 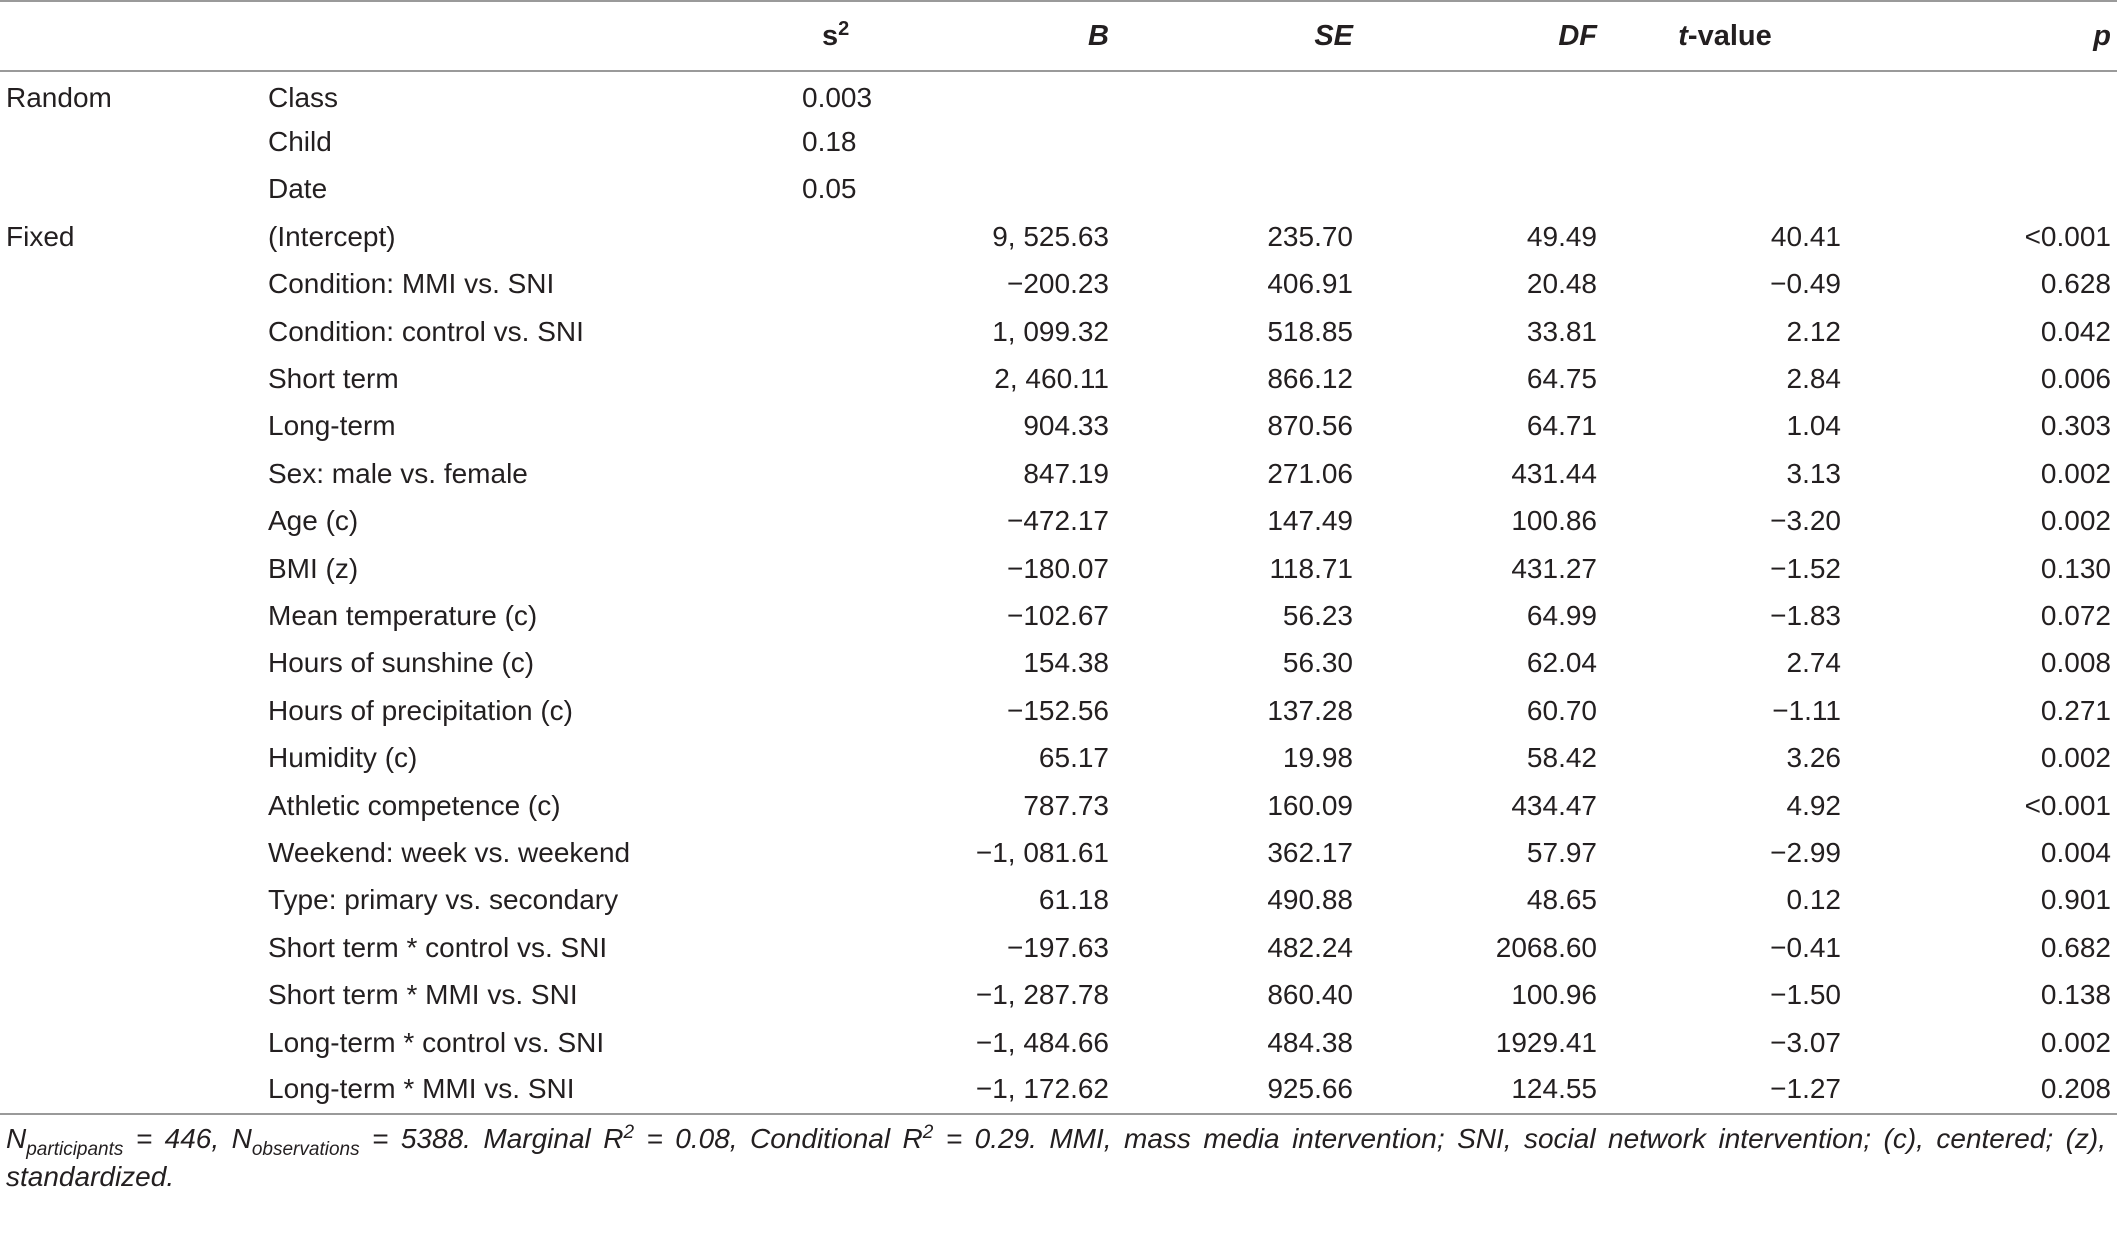 I want to click on cell-term: Class, so click(x=303, y=98).